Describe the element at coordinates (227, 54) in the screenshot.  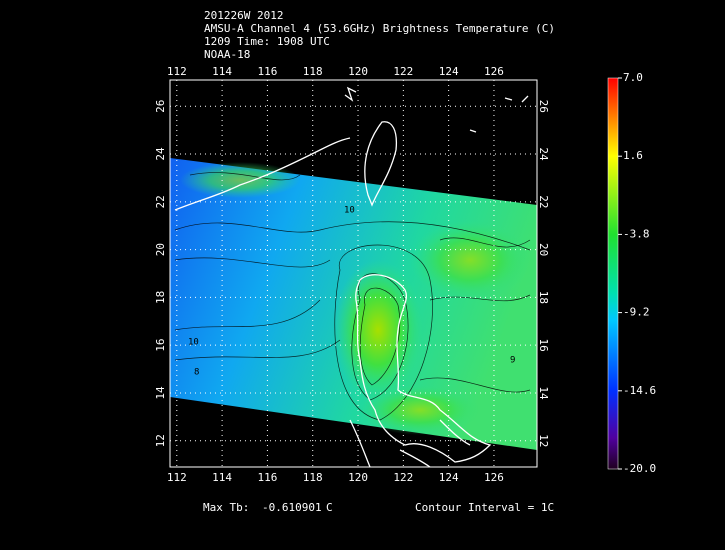
I see `header-line: NOAA-18` at that location.